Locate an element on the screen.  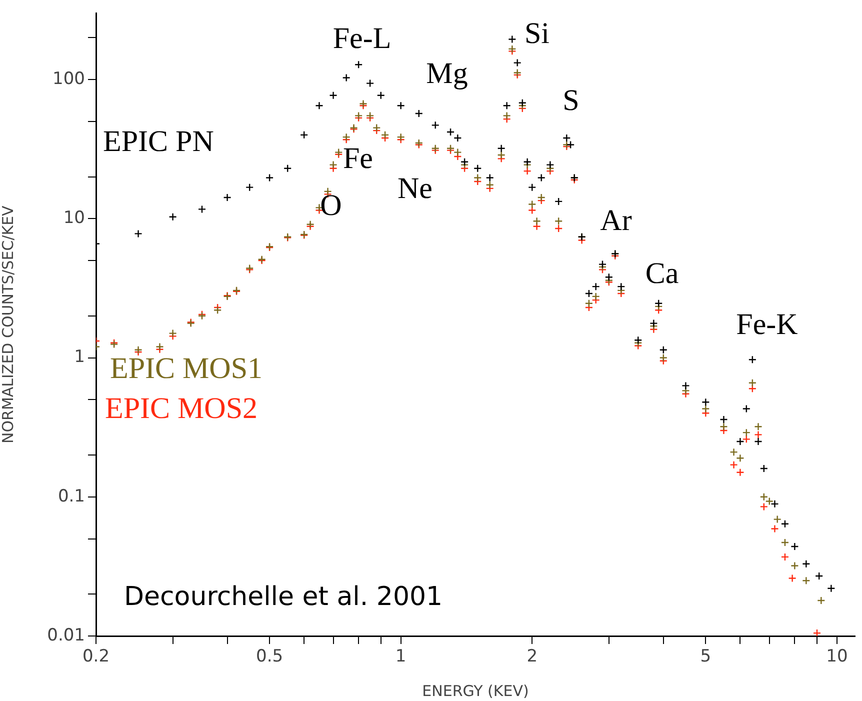
series-label: EPIC MOS2 is located at coordinates (181, 408).